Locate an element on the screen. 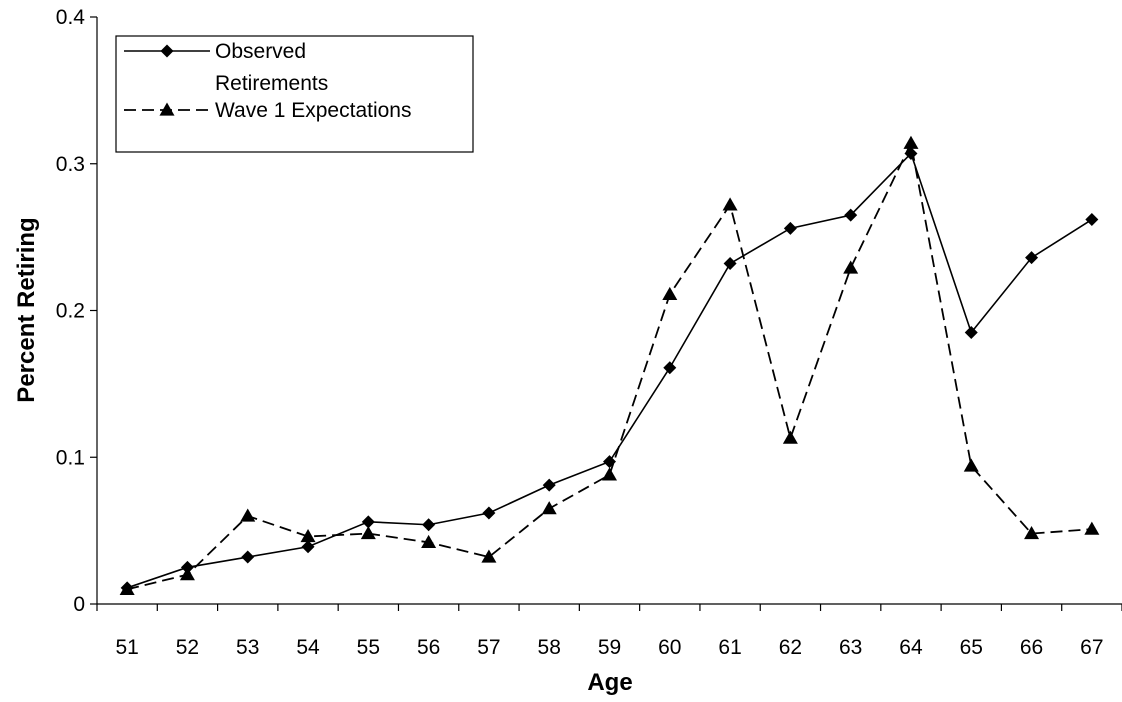  x-tick-label: 53 is located at coordinates (247, 647).